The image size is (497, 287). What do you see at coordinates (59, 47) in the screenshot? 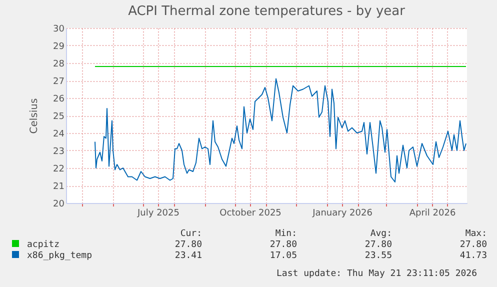
I see `y-tick-label: 29` at bounding box center [59, 47].